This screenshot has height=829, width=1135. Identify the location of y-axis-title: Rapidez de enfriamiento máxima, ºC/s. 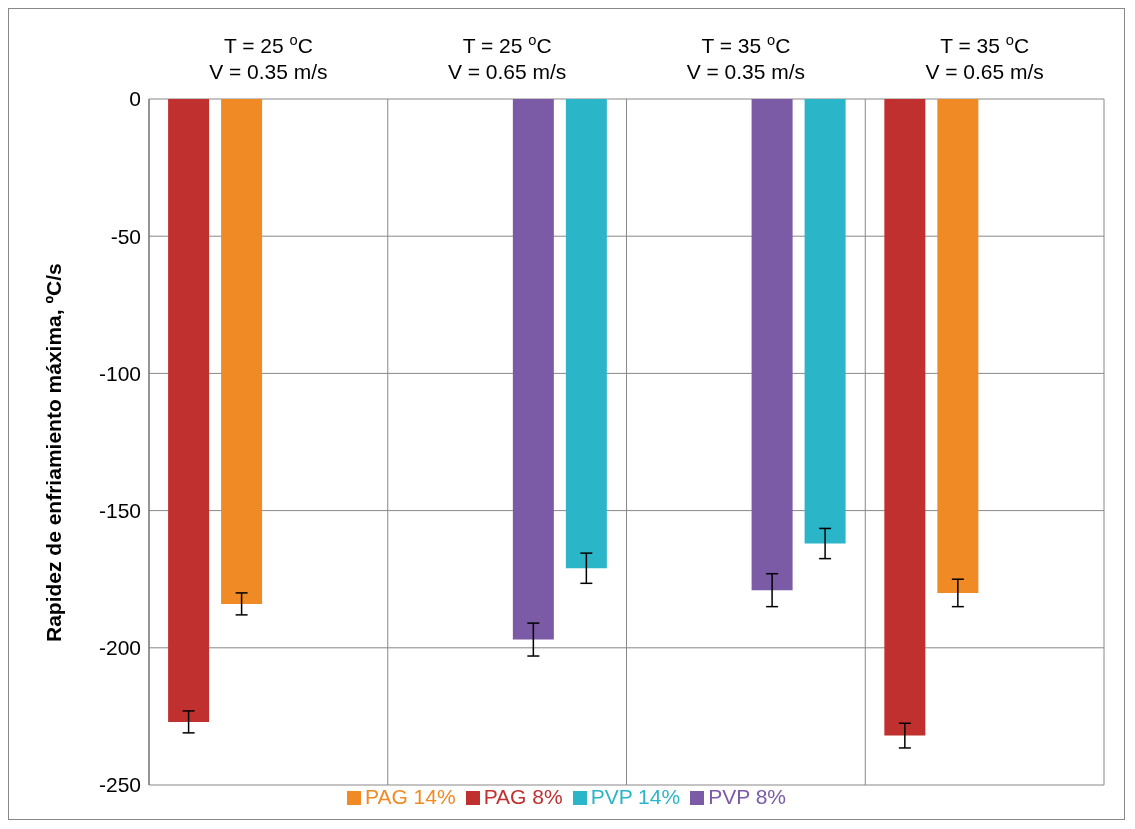
(54, 452).